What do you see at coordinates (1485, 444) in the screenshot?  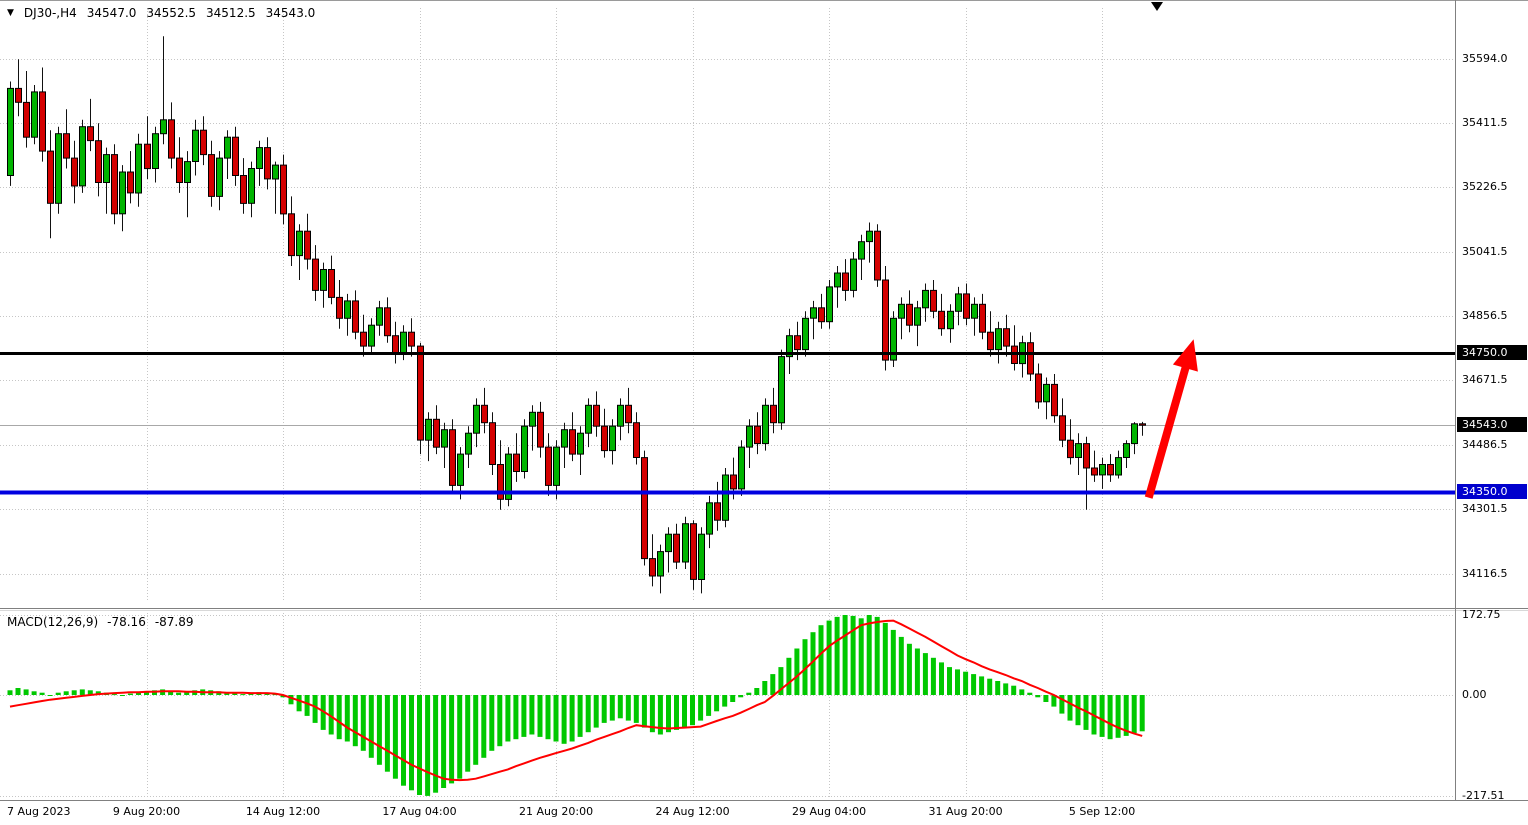 I see `price-tick-label: 34486.5` at bounding box center [1485, 444].